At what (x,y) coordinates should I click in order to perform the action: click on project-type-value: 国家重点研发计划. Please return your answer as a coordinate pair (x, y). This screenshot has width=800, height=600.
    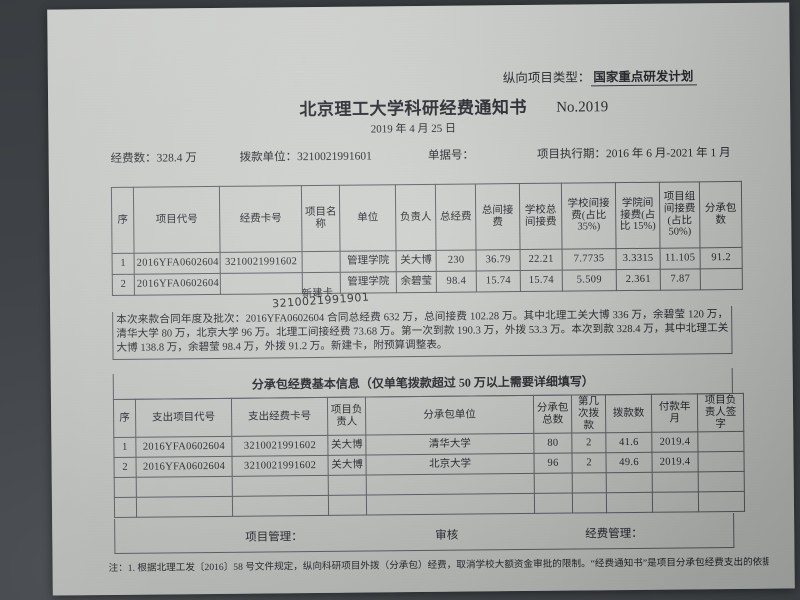
    Looking at the image, I should click on (643, 78).